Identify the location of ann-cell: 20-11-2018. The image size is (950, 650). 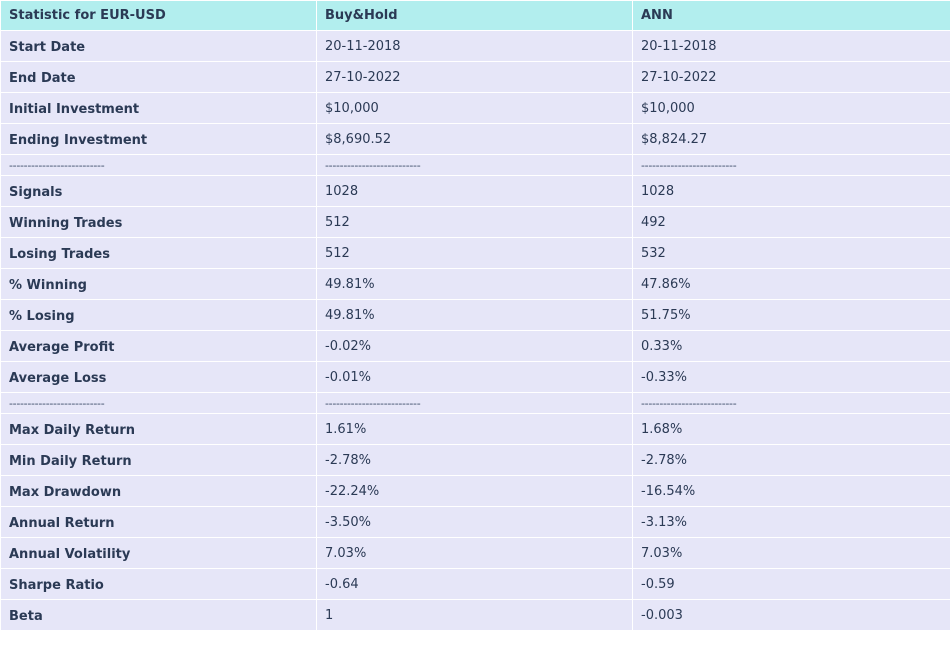
(791, 46).